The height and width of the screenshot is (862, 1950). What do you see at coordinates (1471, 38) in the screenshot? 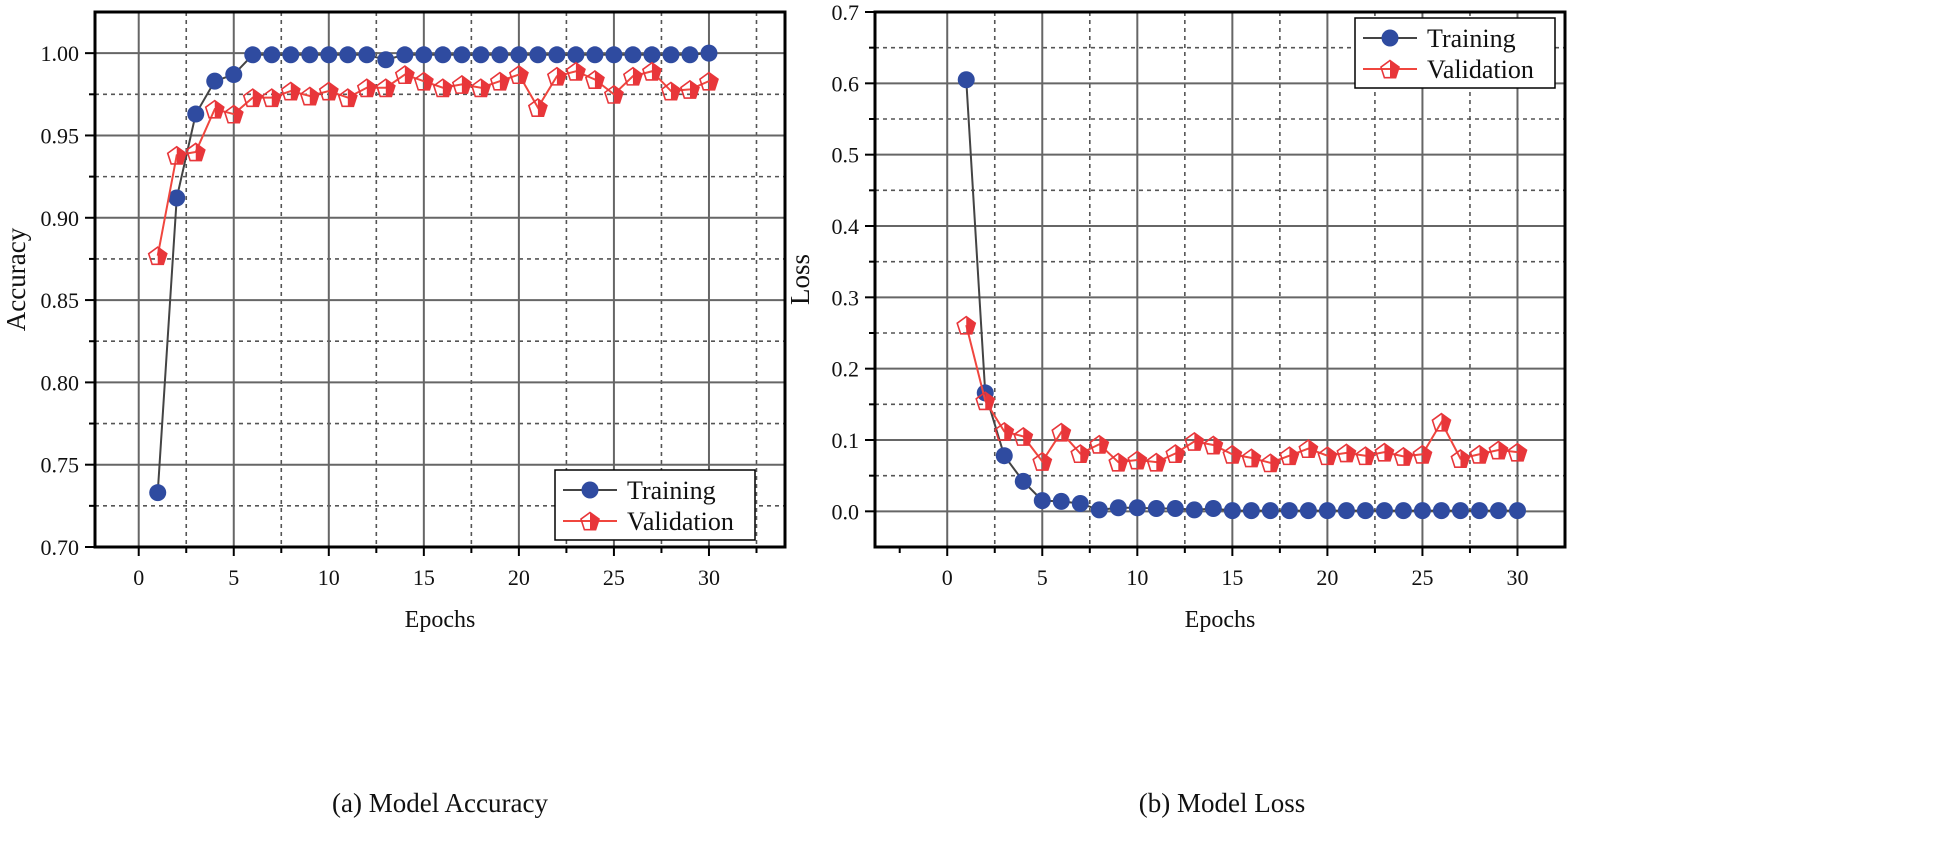
I see `legend-label: Training` at bounding box center [1471, 38].